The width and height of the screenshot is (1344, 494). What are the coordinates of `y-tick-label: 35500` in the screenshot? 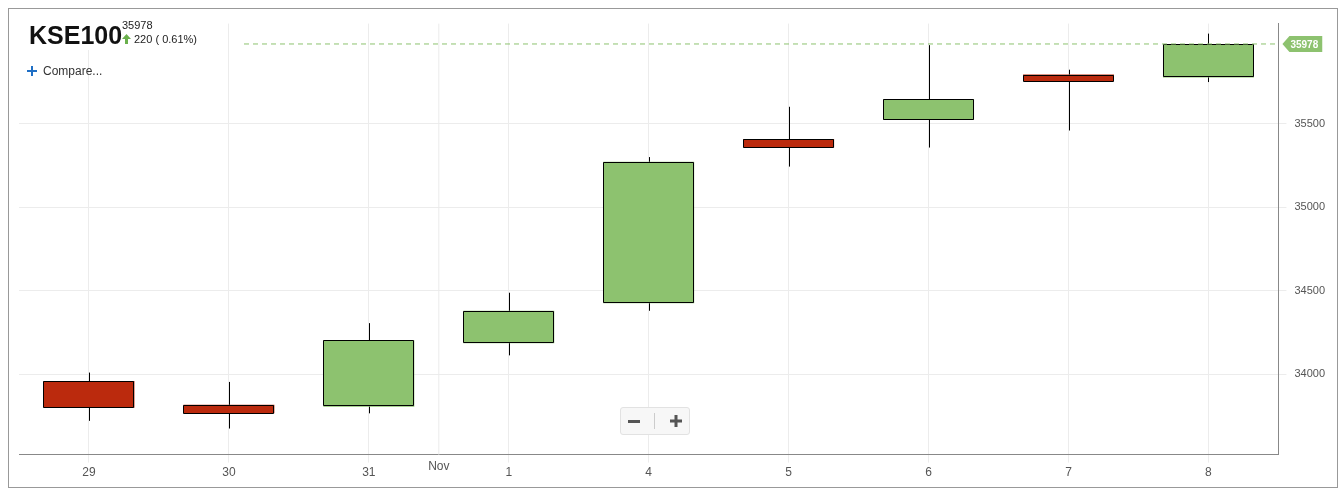 It's located at (1310, 122).